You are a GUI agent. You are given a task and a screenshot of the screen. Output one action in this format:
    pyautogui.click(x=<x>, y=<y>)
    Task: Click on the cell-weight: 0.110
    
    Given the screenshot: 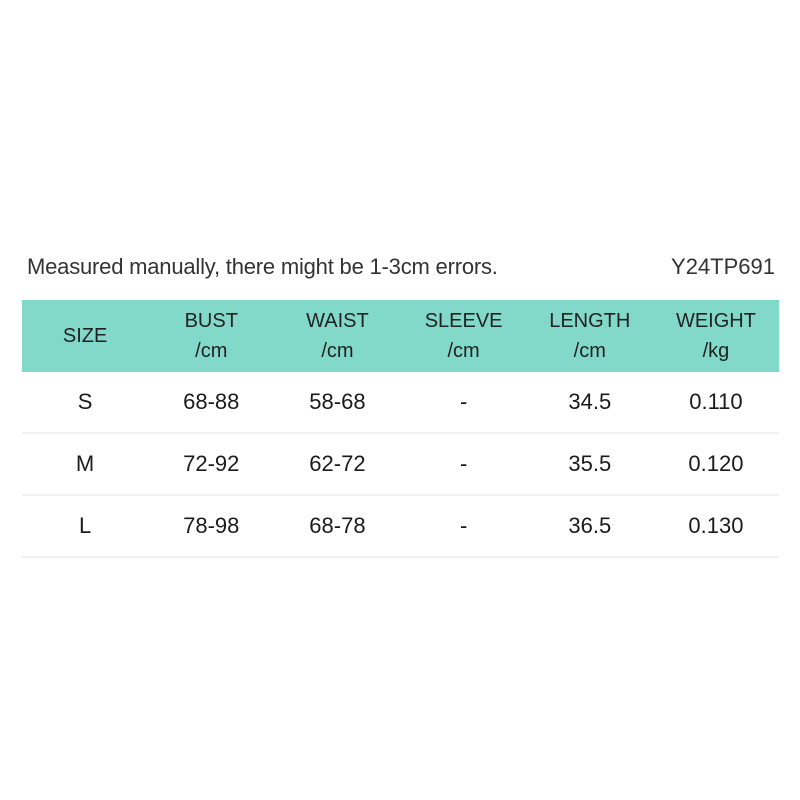 What is the action you would take?
    pyautogui.click(x=716, y=401)
    